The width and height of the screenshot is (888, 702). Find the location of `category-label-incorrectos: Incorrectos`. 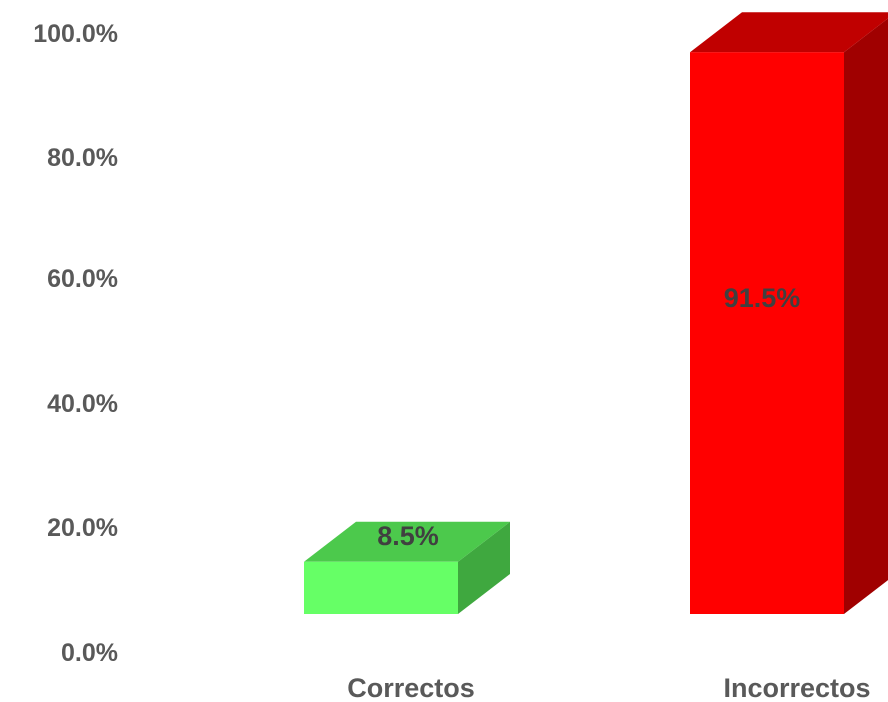

category-label-incorrectos: Incorrectos is located at coordinates (796, 687).